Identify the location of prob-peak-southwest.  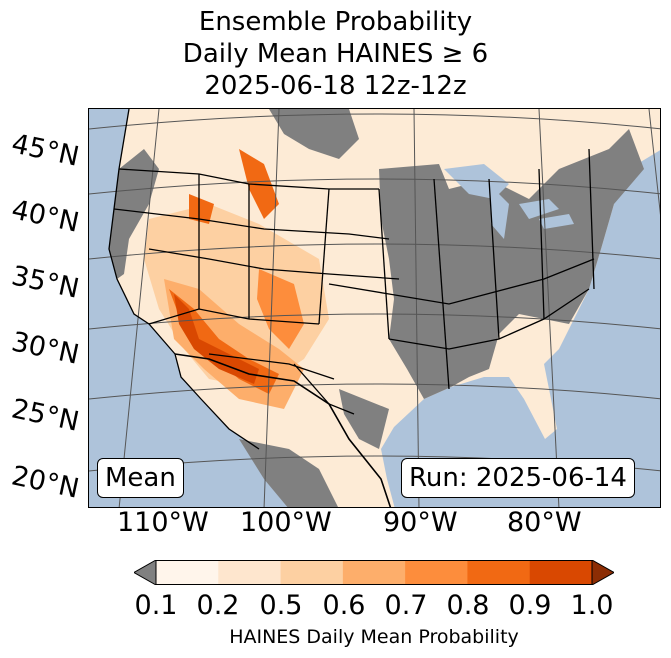
(216, 339).